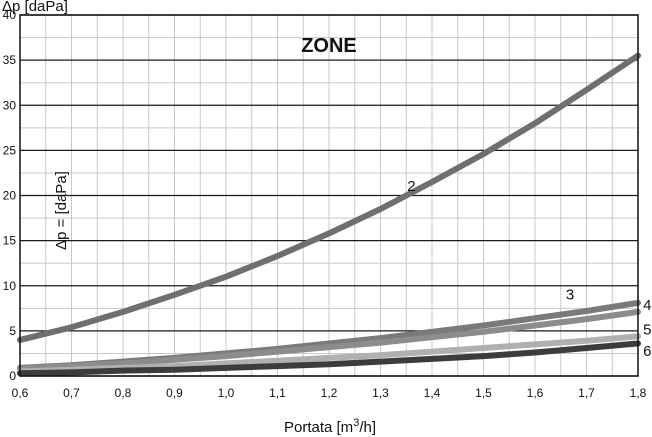  What do you see at coordinates (535, 393) in the screenshot?
I see `x-tick-label: 1,6` at bounding box center [535, 393].